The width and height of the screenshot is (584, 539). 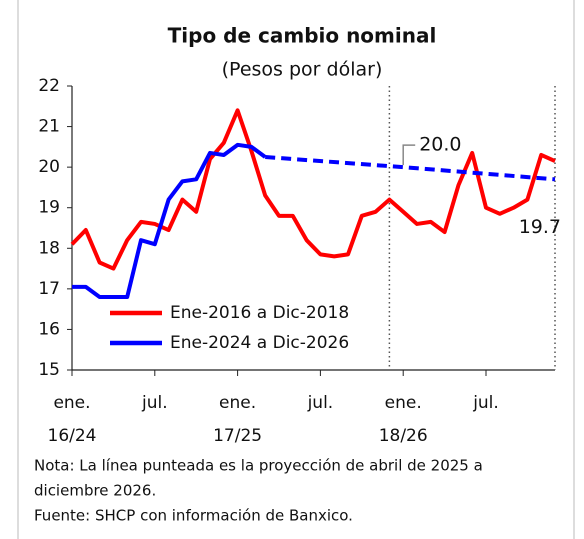 I want to click on legend-label: Ene-2024 a Dic-2026, so click(x=259, y=343).